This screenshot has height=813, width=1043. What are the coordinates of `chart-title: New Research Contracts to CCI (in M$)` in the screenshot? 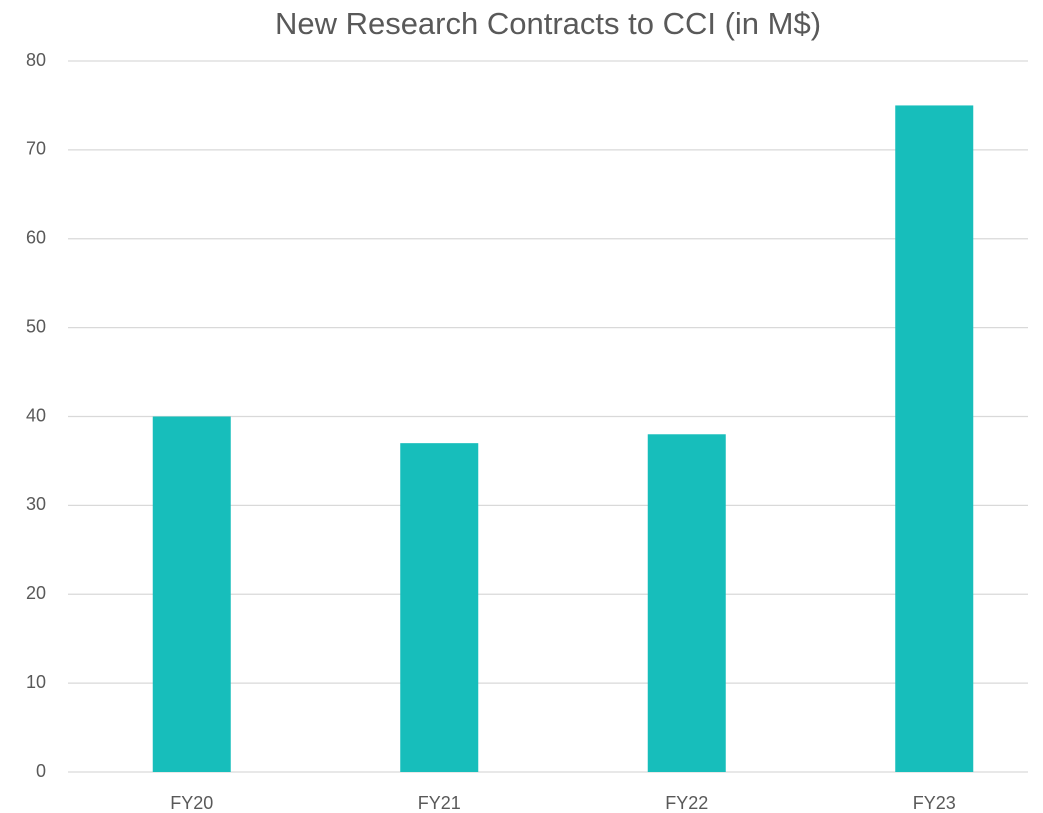 It's located at (548, 23).